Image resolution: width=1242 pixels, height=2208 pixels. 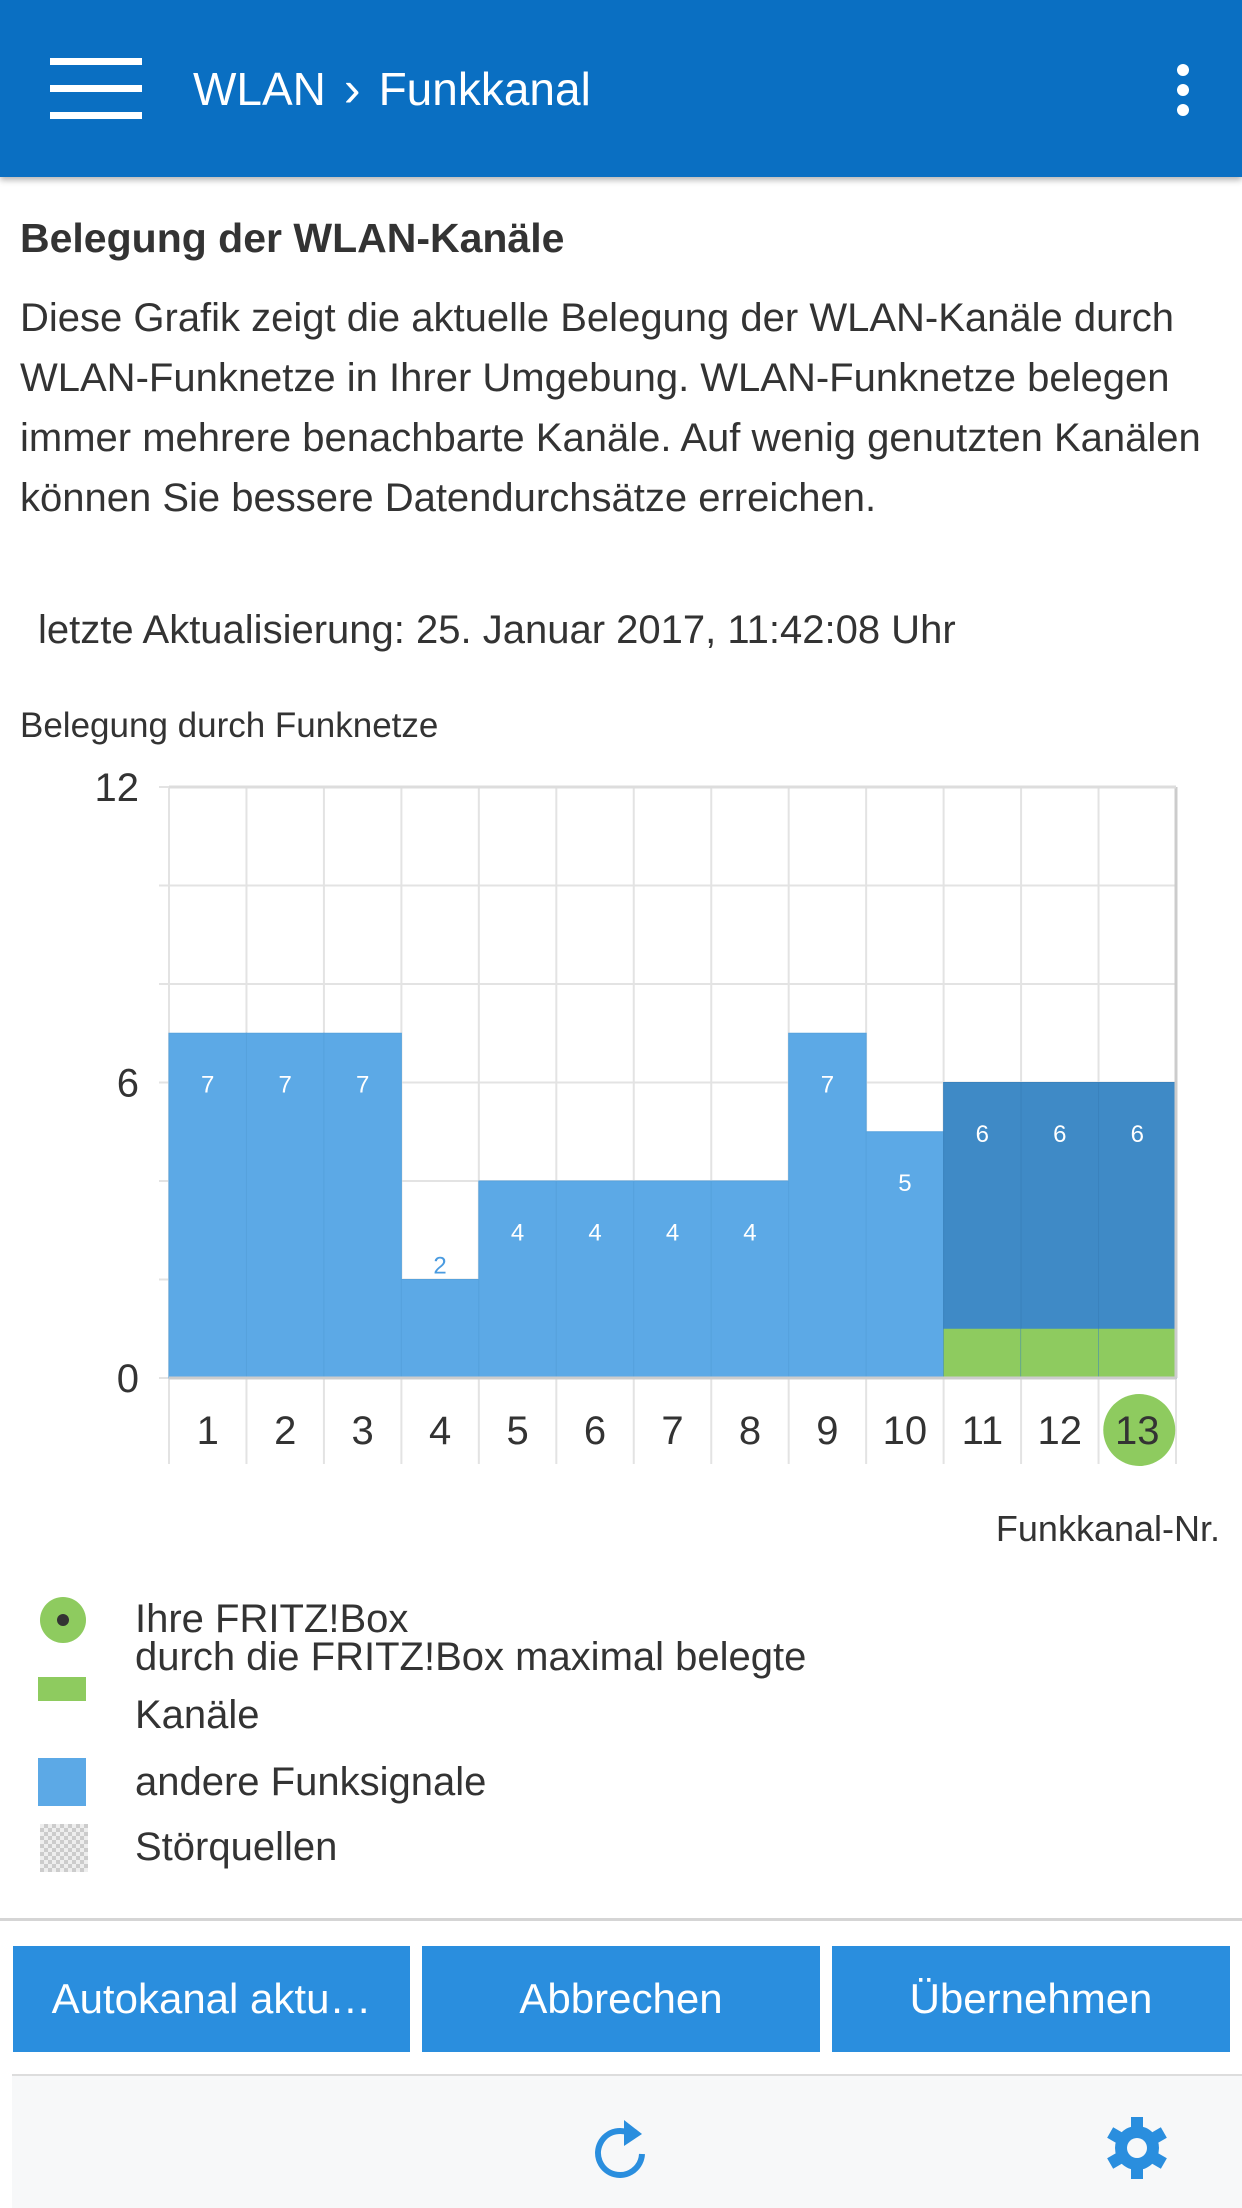 What do you see at coordinates (128, 1379) in the screenshot?
I see `y-tick-label: 0` at bounding box center [128, 1379].